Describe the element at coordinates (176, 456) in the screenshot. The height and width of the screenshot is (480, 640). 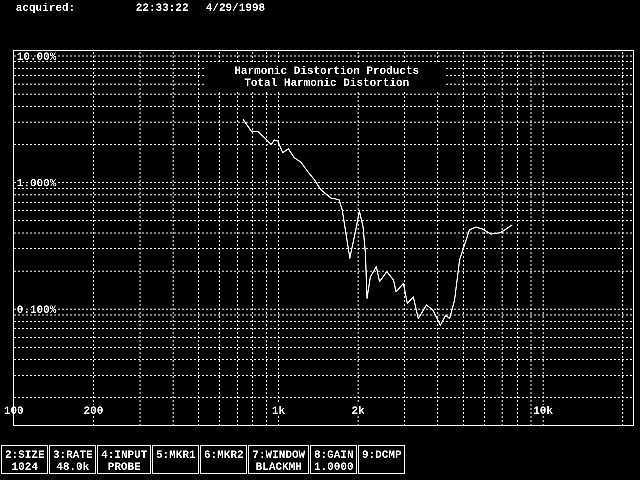
I see `text: 5:MKR1` at that location.